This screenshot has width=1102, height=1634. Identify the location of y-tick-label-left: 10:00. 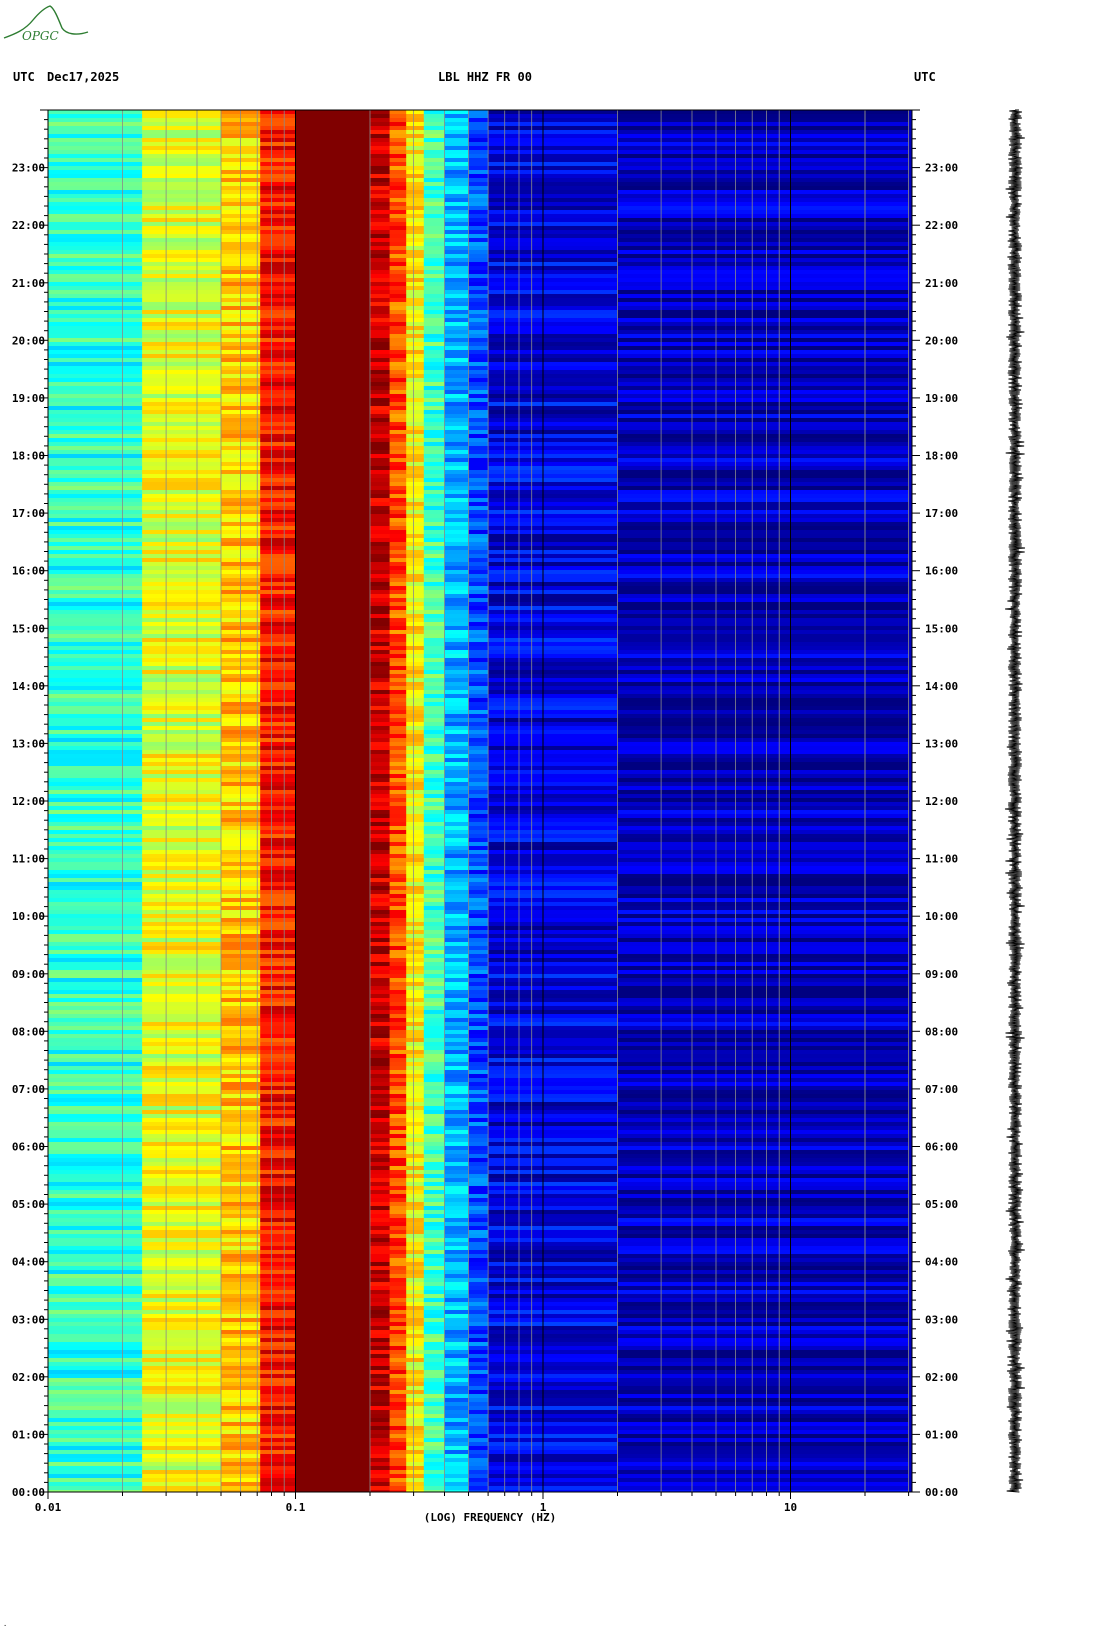
(28, 916).